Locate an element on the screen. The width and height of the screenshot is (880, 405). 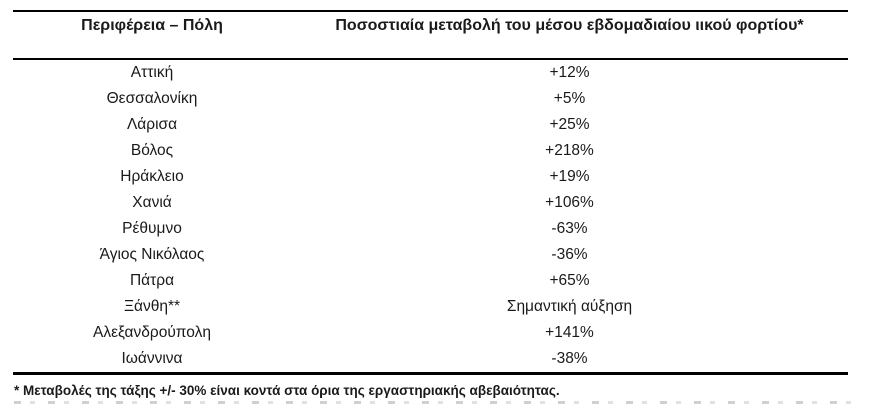
city-cell: Άγιος Νικόλαος is located at coordinates (152, 254).